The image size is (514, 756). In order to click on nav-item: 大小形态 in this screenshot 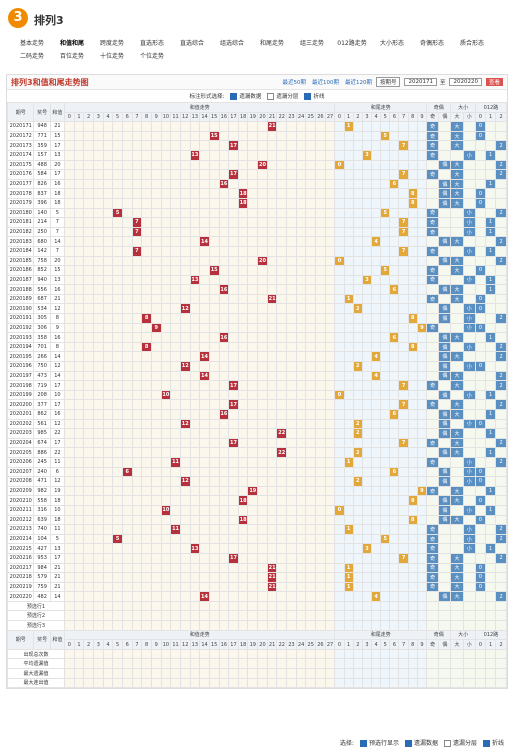, I will do `click(391, 43)`.